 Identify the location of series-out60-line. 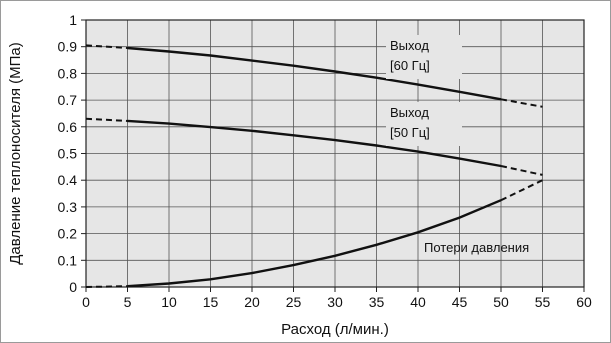
(314, 73).